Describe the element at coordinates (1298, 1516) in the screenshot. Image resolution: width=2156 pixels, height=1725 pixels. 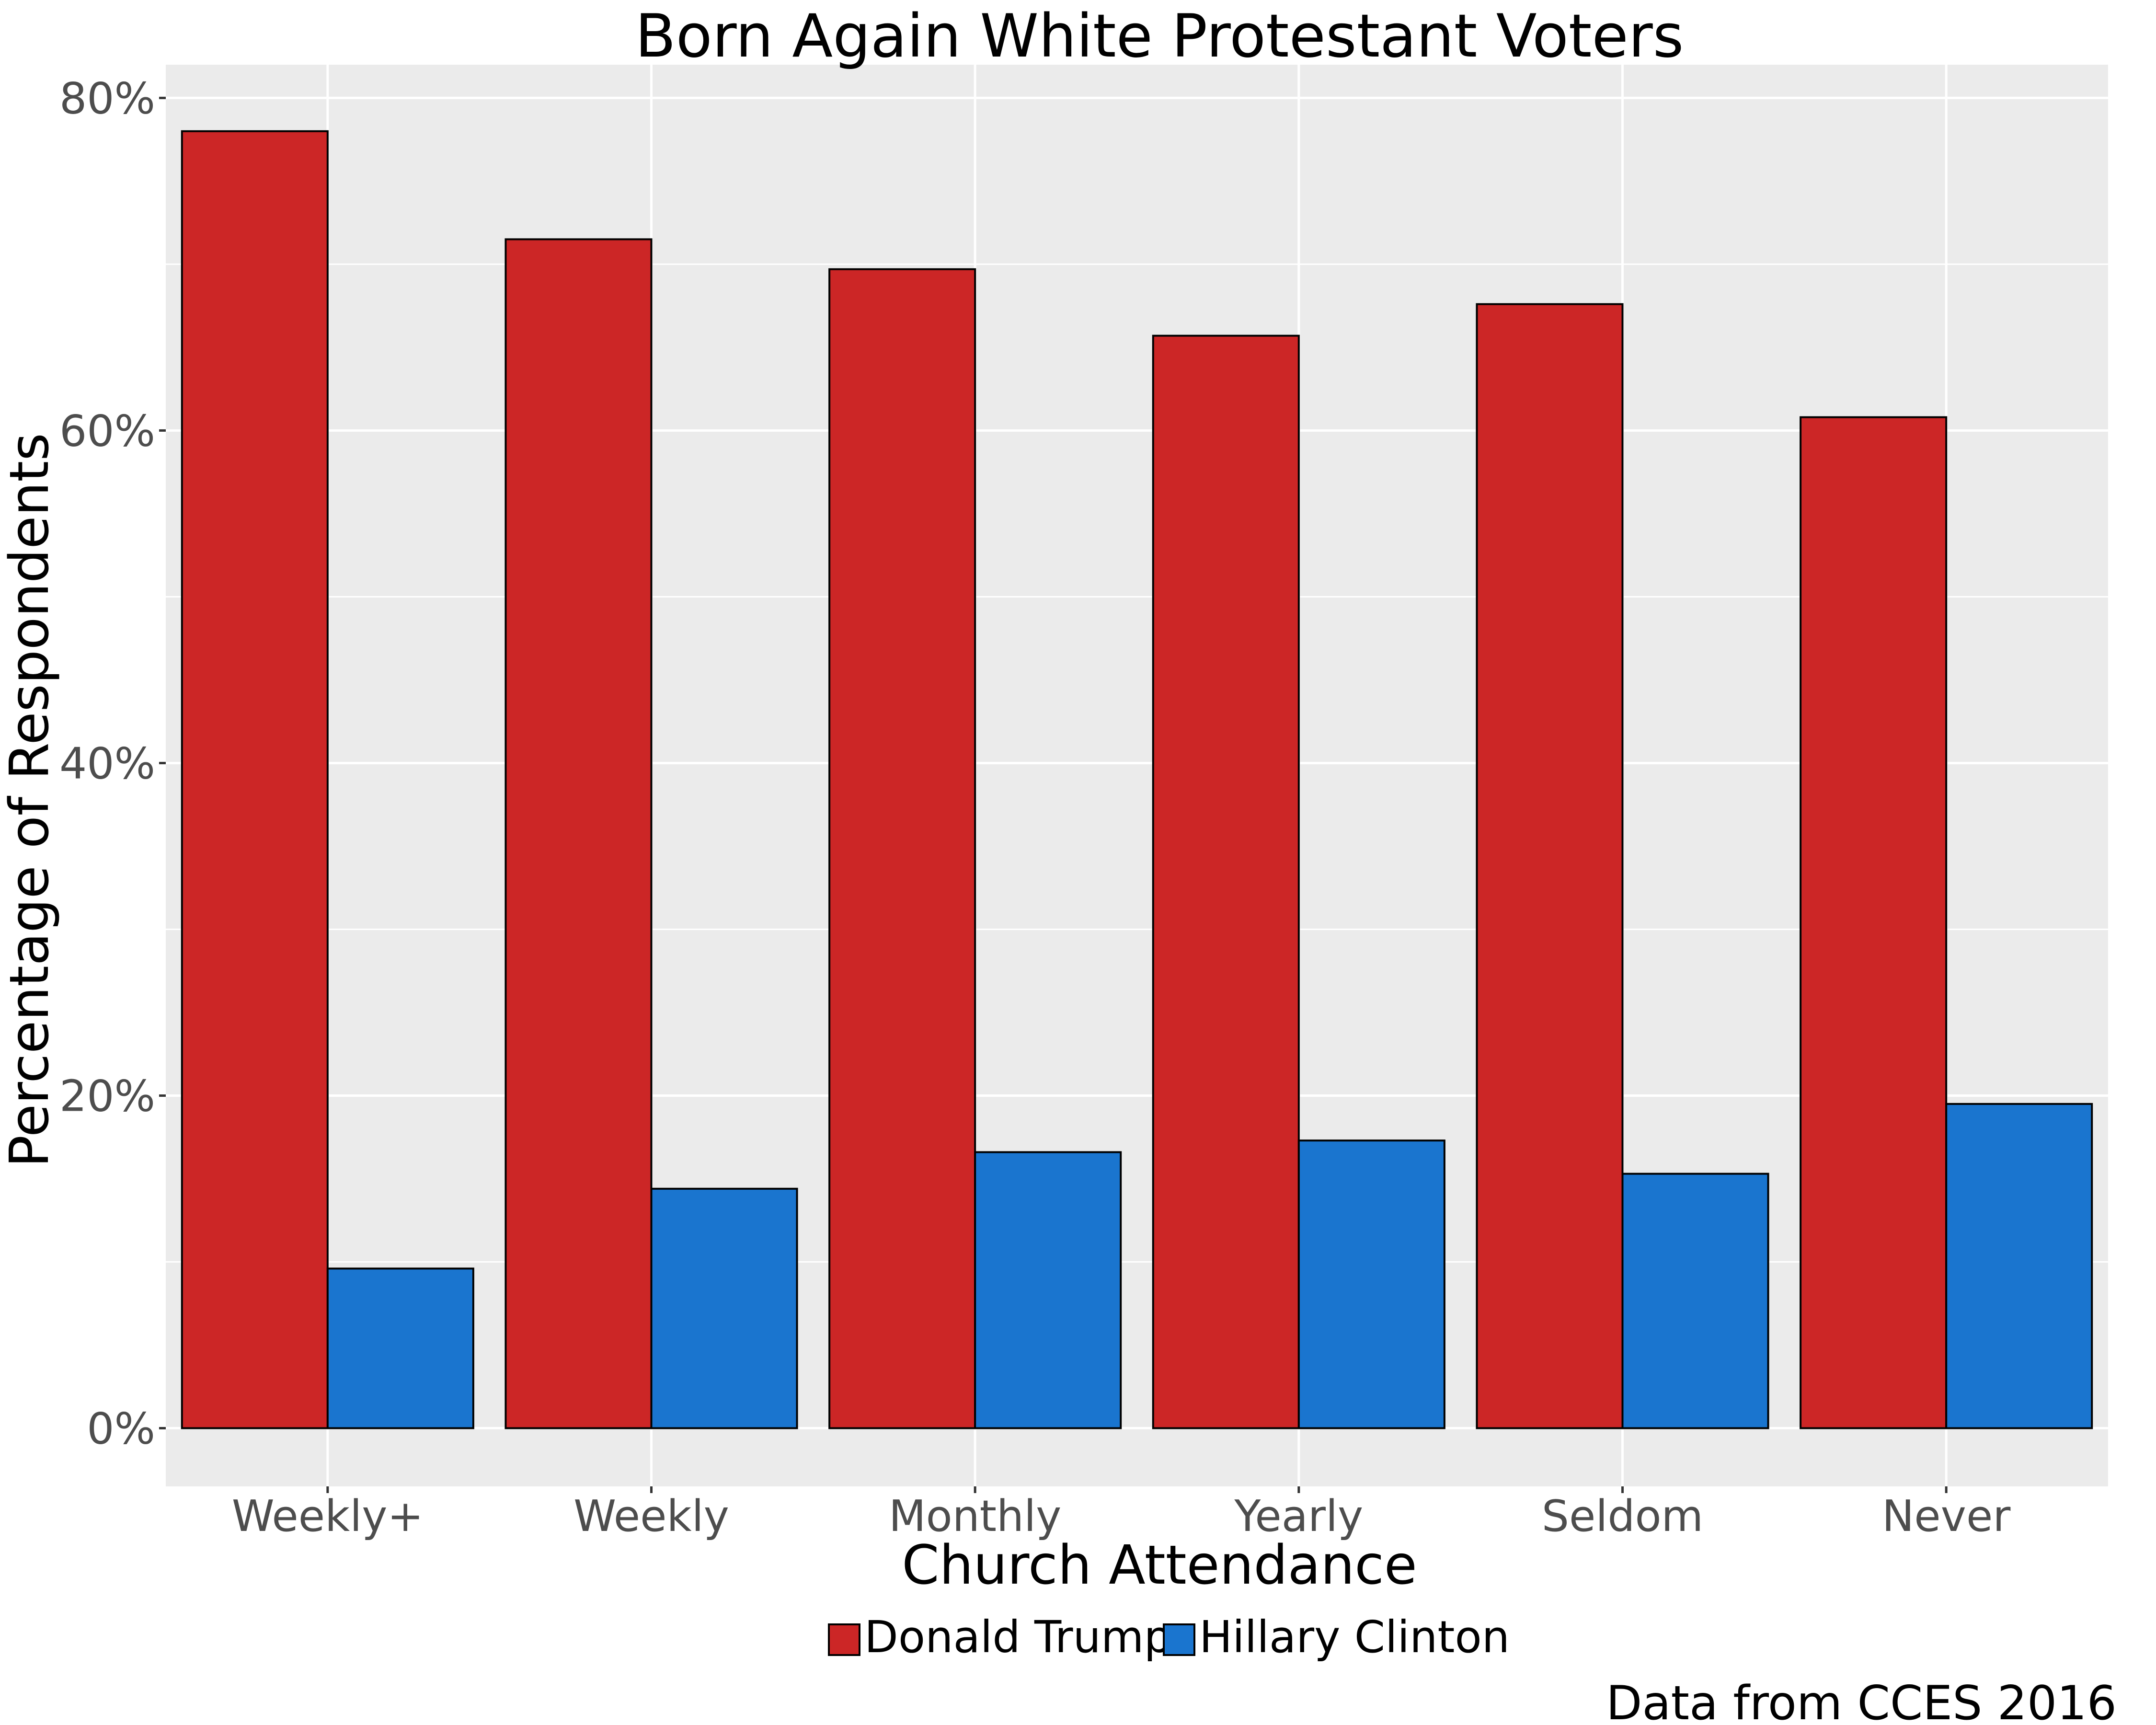
I see `x-tick-label: Yearly` at that location.